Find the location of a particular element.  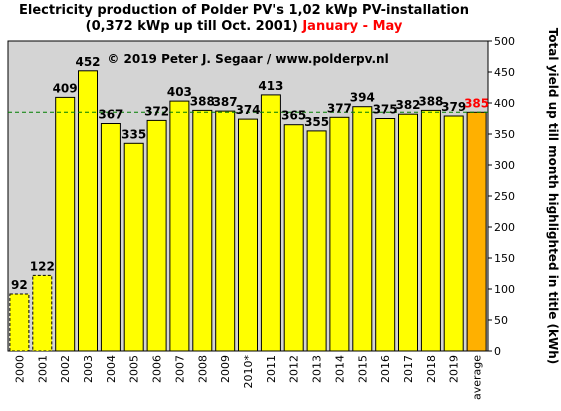

value-label: 374 is located at coordinates (247, 110).